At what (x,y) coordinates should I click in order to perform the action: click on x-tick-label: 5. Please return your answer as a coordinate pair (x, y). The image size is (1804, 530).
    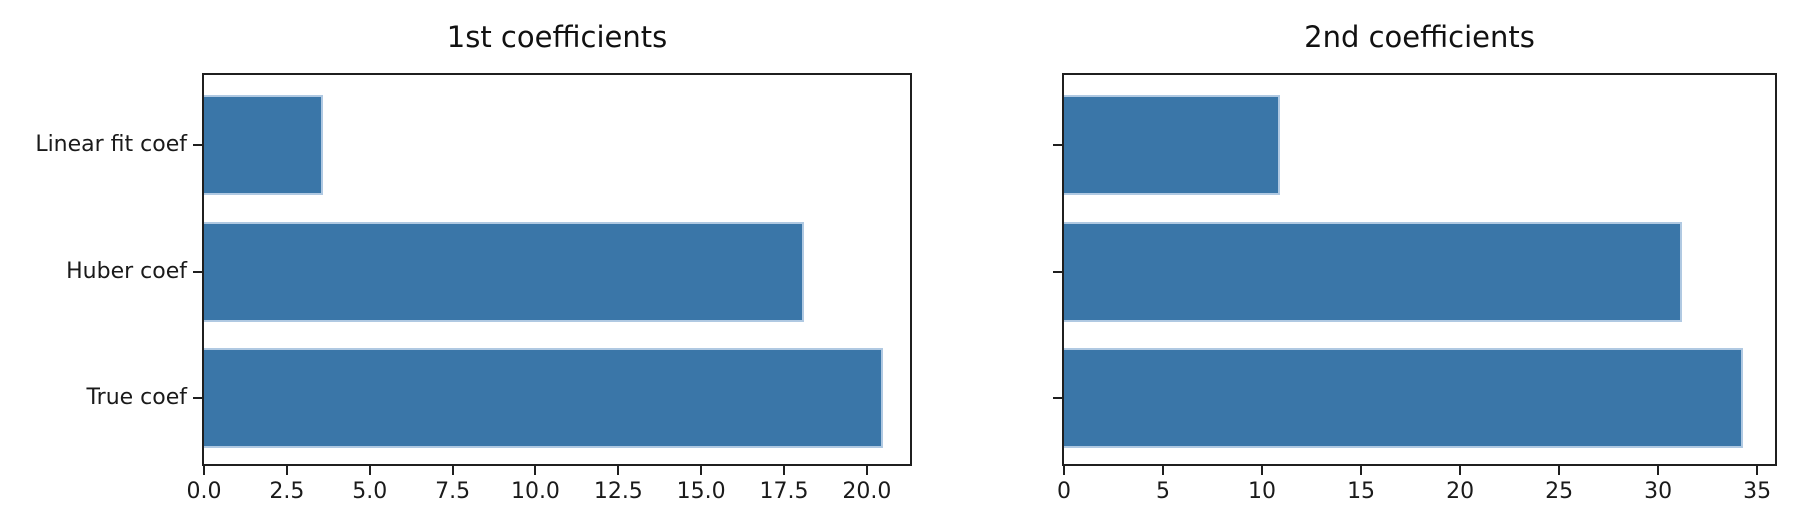
    Looking at the image, I should click on (1163, 491).